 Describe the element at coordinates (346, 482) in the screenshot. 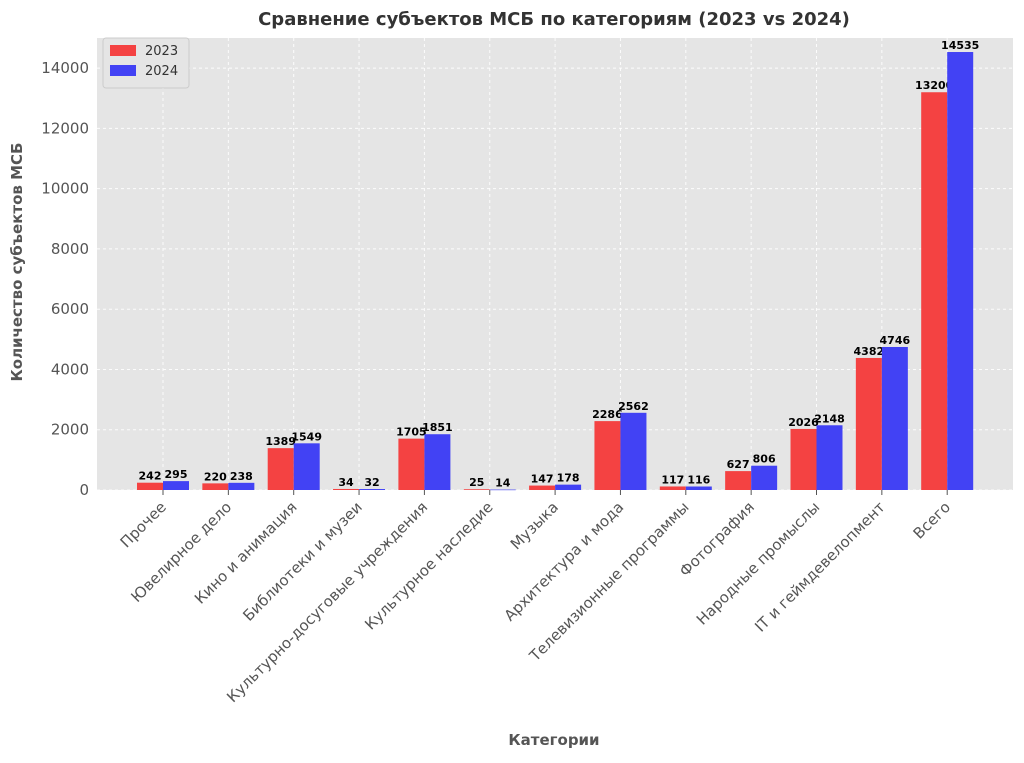

I see `bar-value-label: 34` at that location.